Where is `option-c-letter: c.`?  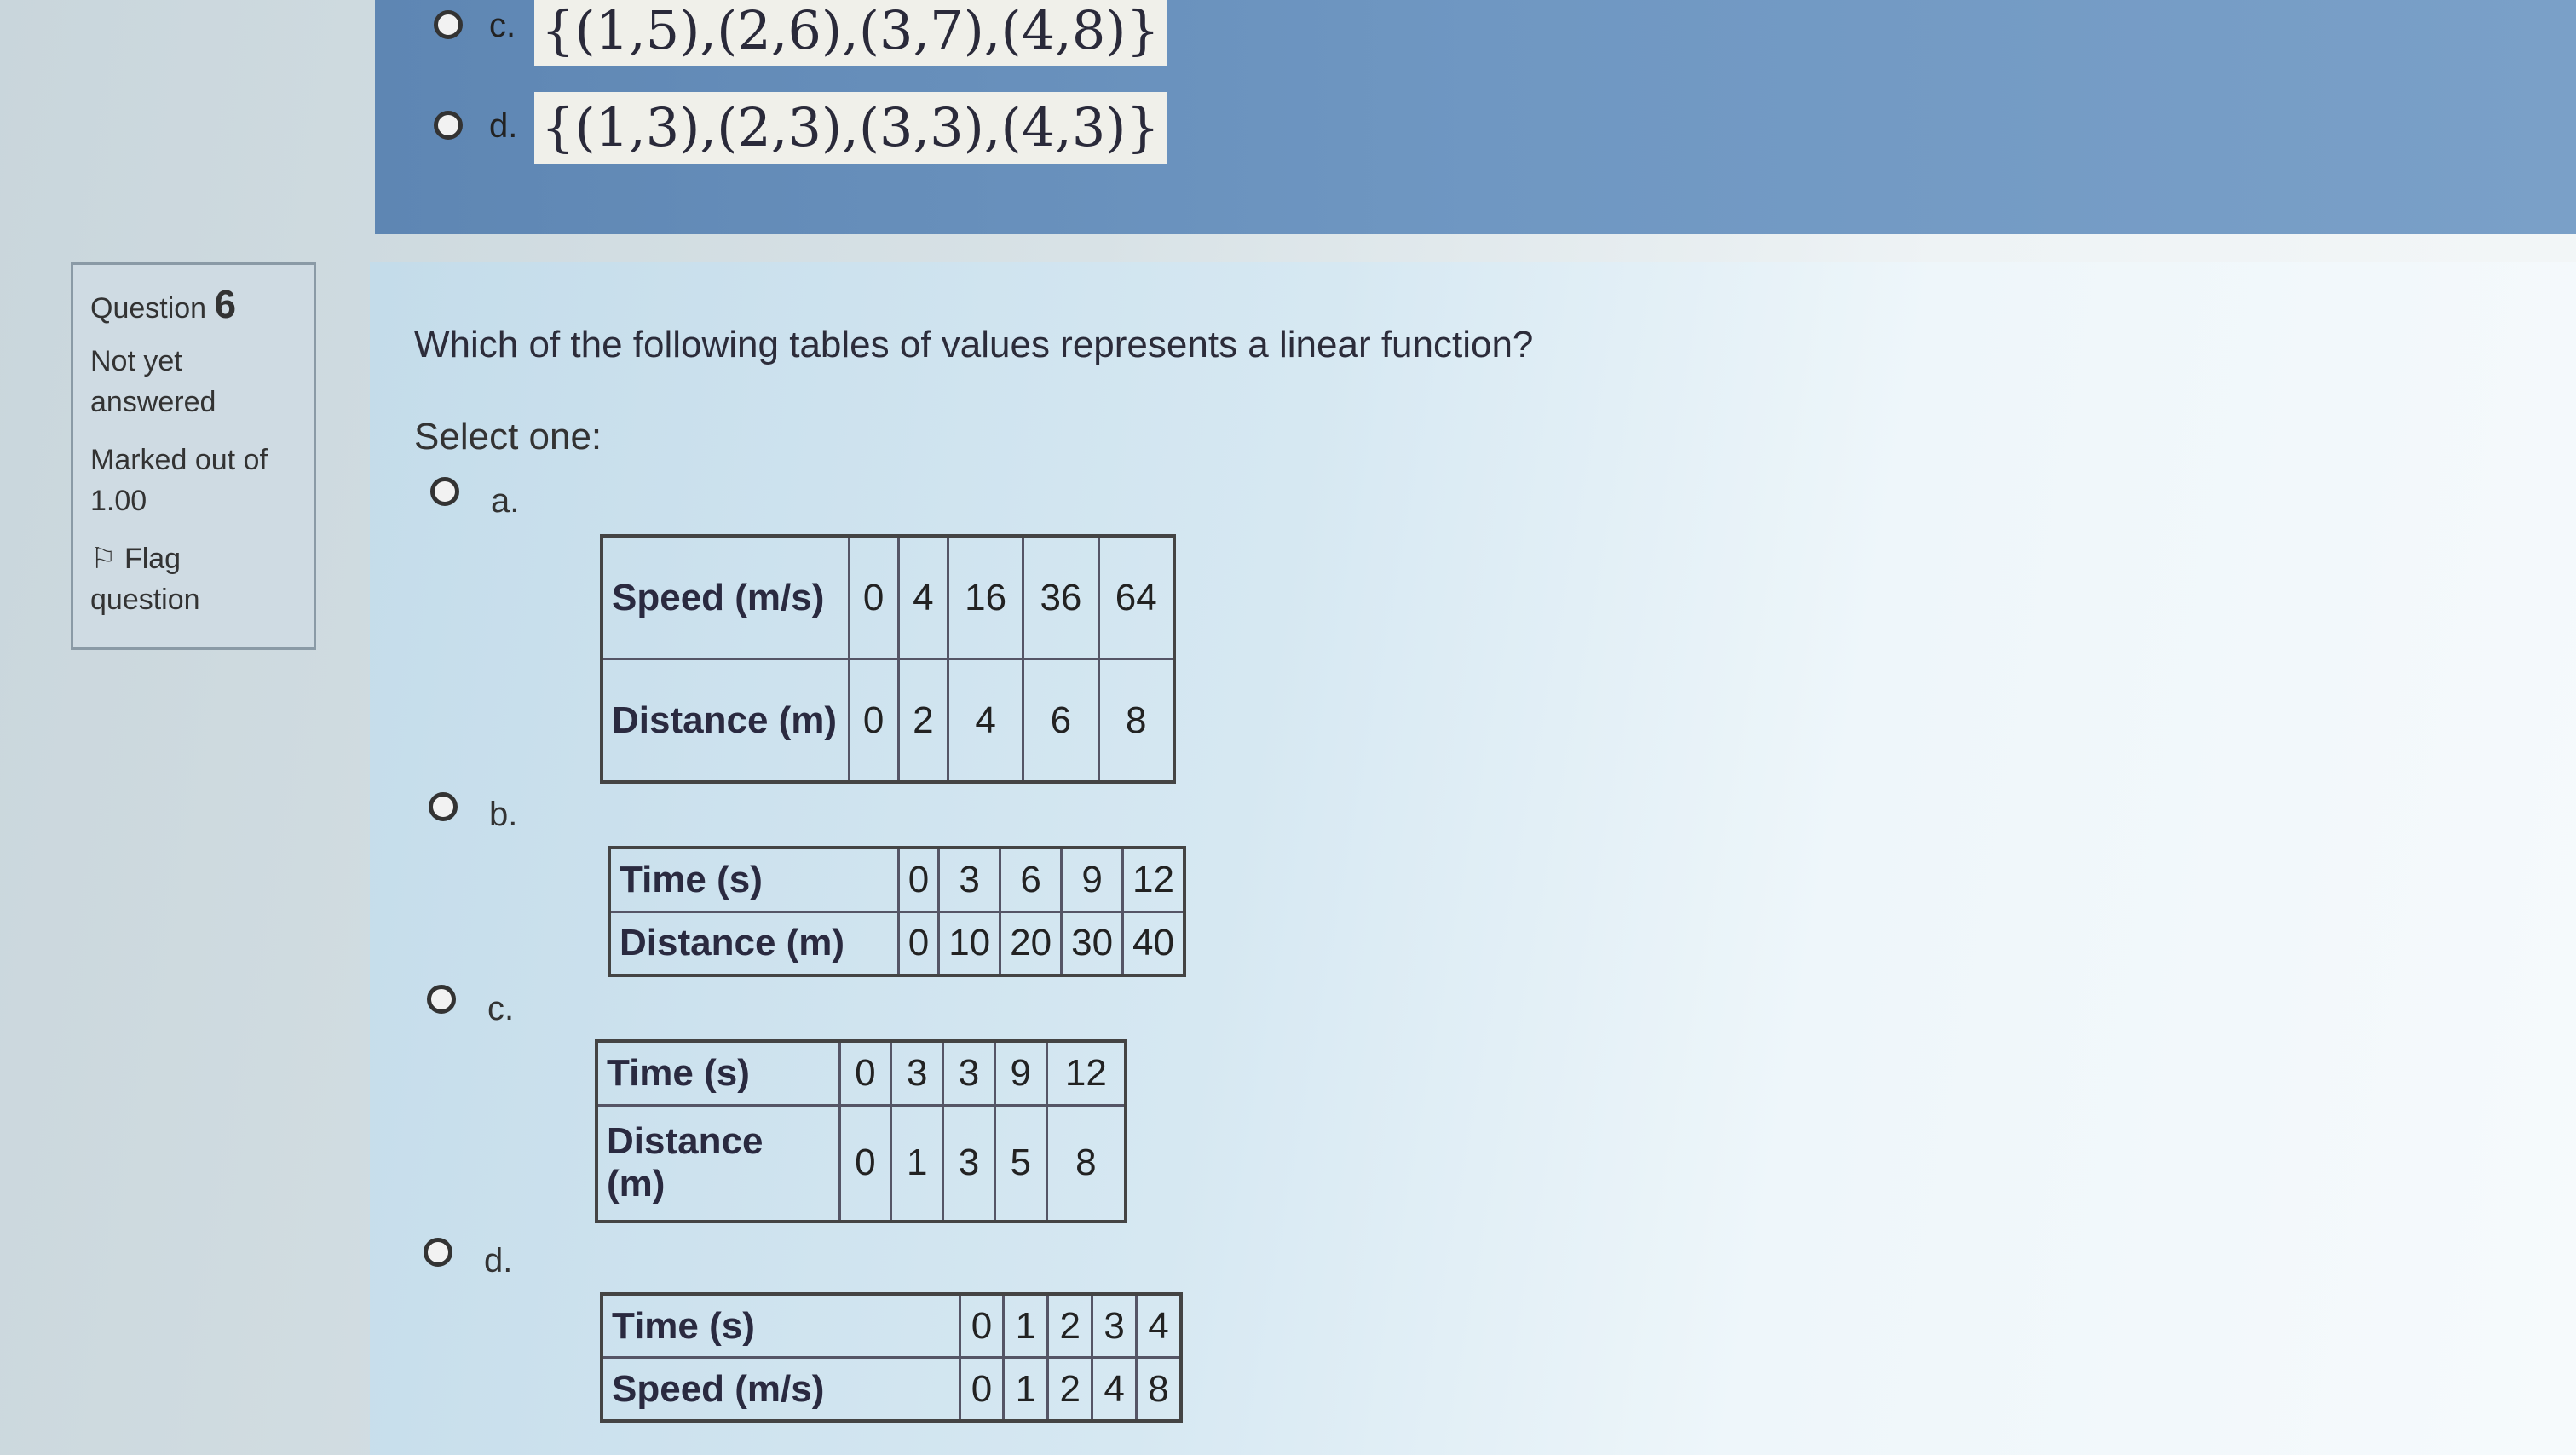 option-c-letter: c. is located at coordinates (501, 1009).